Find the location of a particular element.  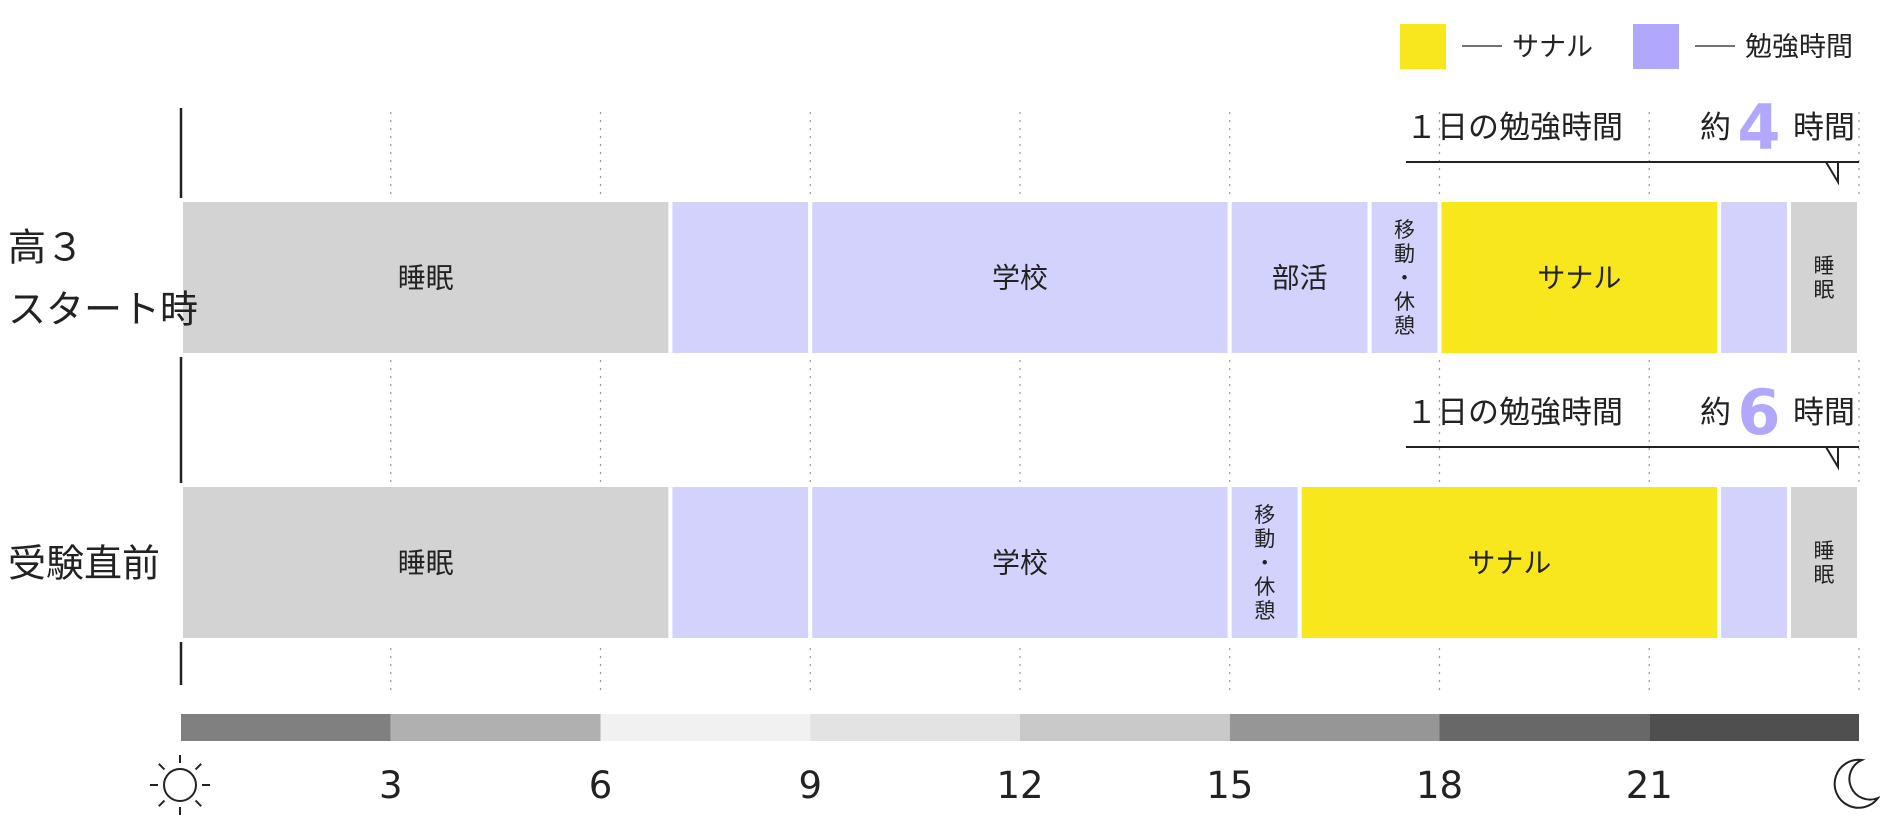

x-tick-label: 18 is located at coordinates (1439, 785).